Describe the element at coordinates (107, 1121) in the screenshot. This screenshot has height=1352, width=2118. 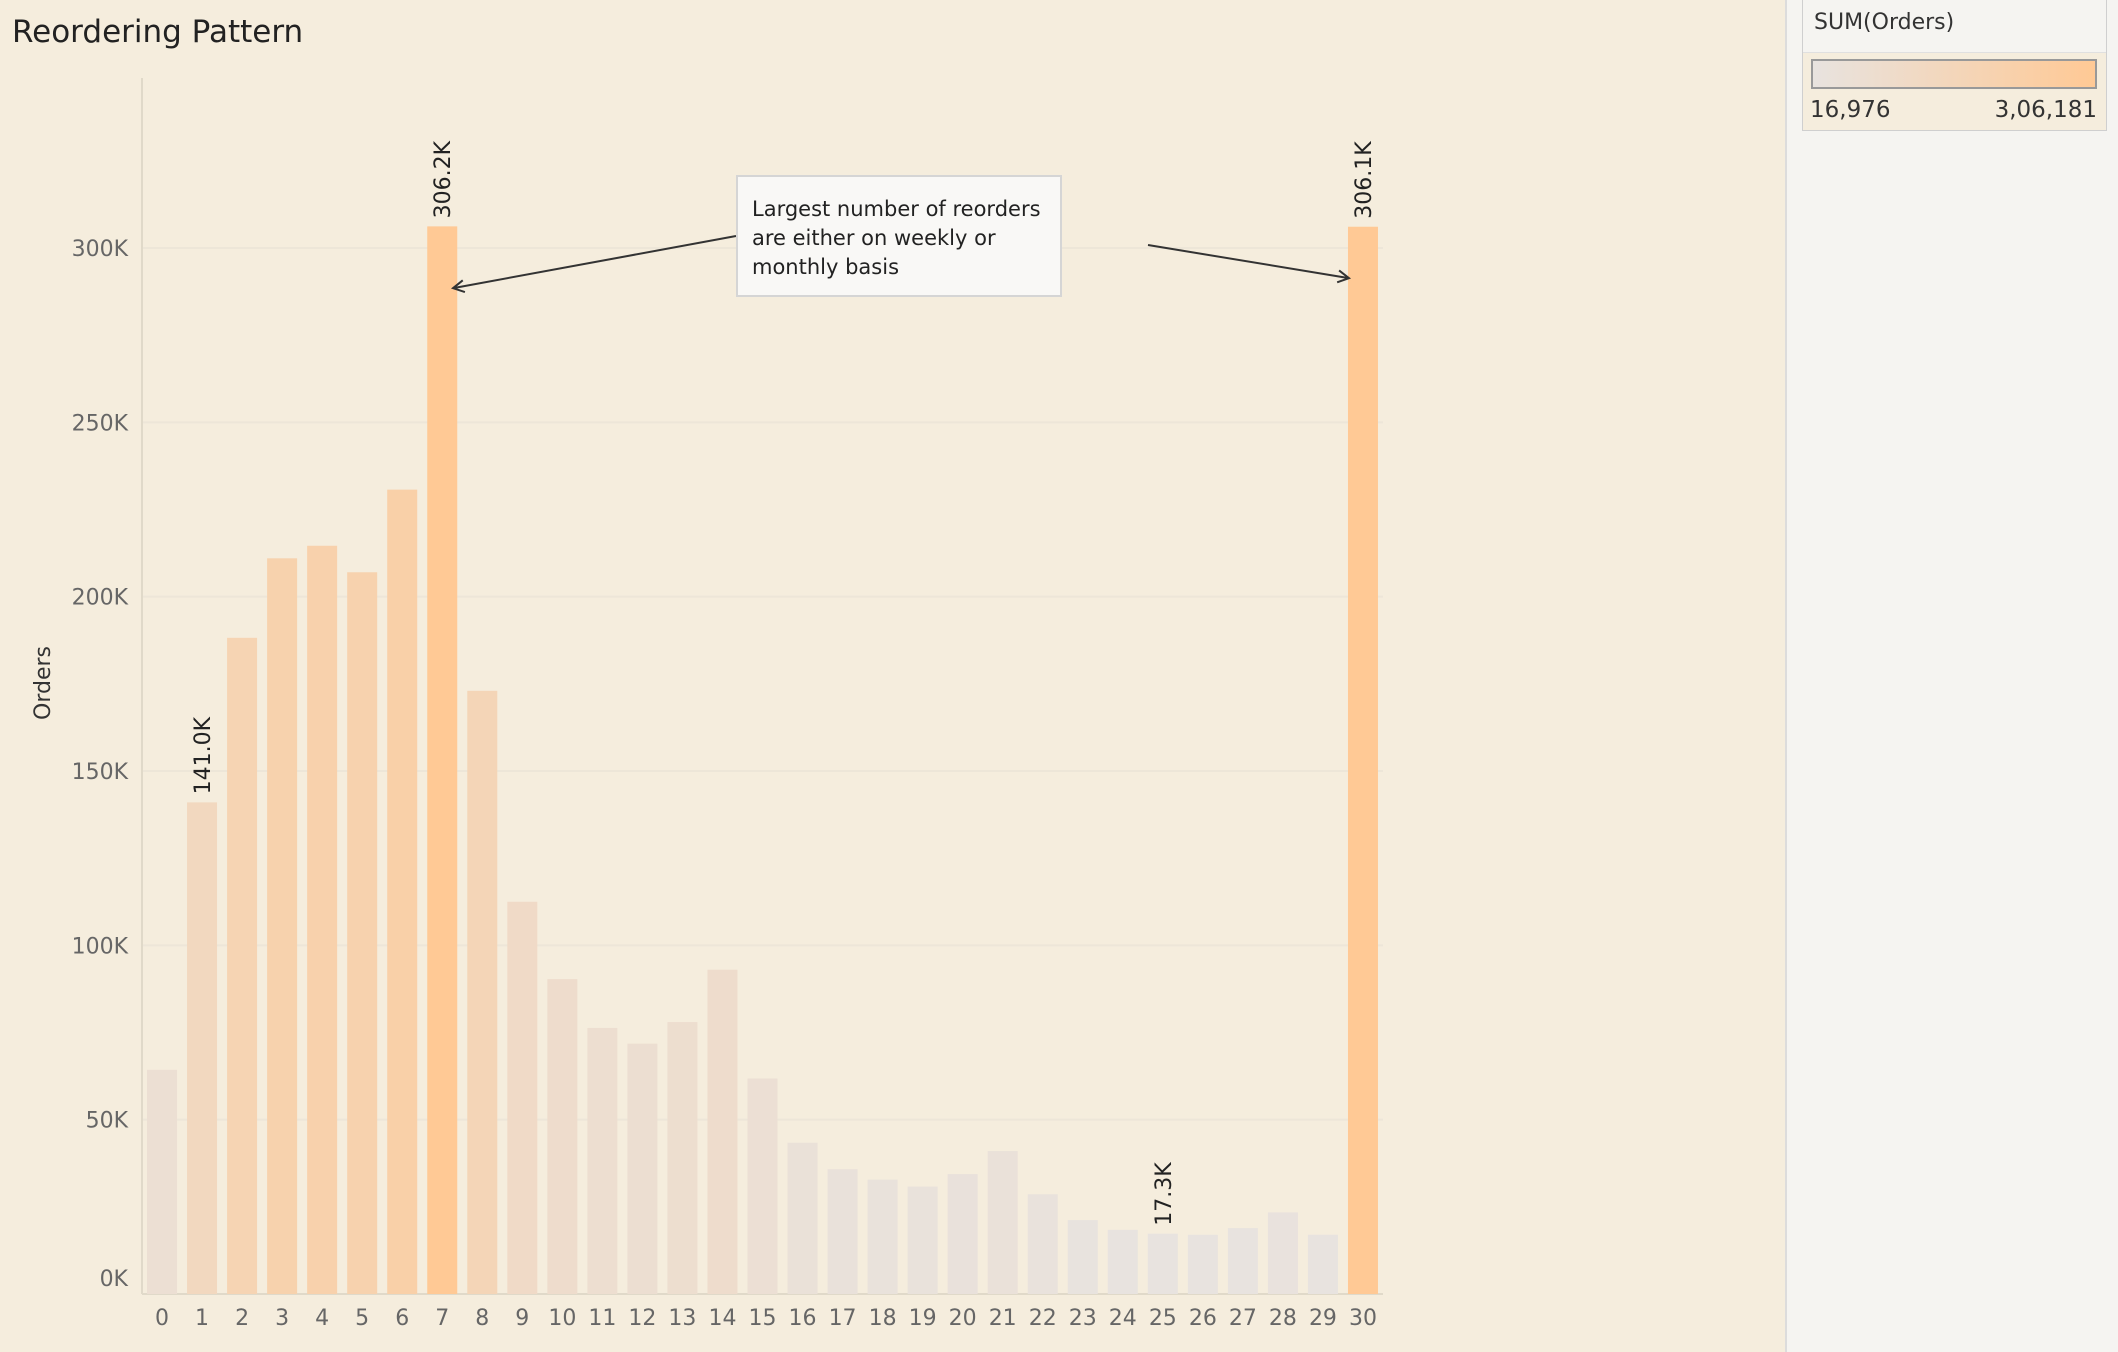
I see `y-tick-label: 50K` at that location.